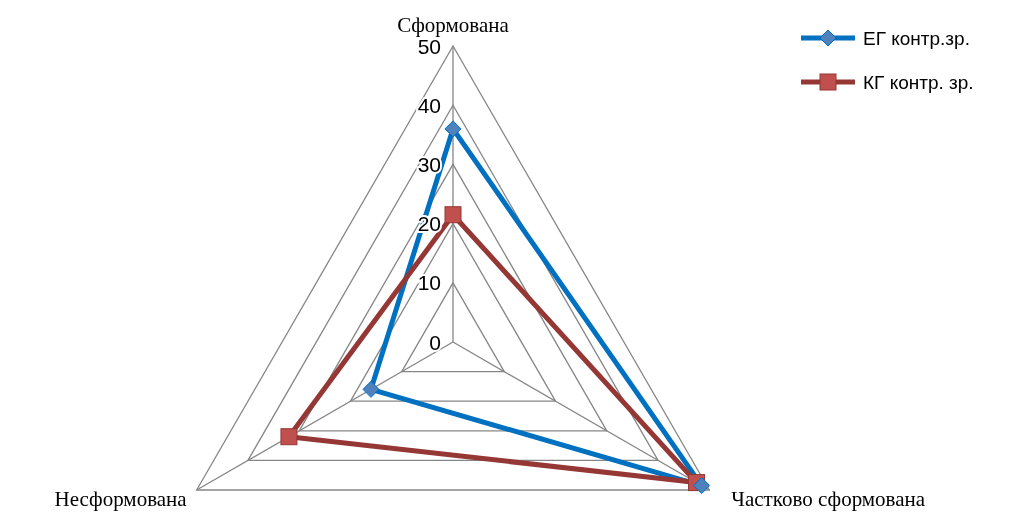 The image size is (1034, 525). What do you see at coordinates (429, 164) in the screenshot?
I see `y-tick-label: 30` at bounding box center [429, 164].